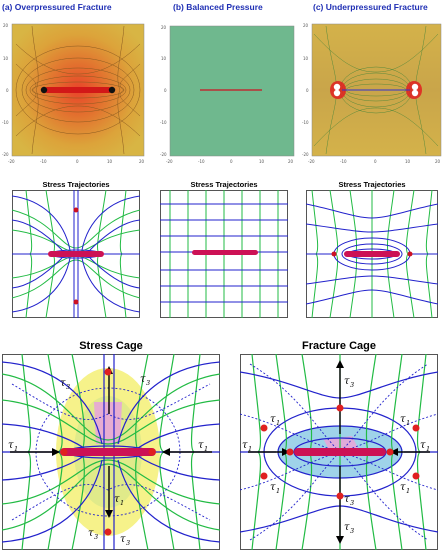 The image size is (443, 550). Describe the element at coordinates (372, 254) in the screenshot. I see `middle-right-trajectories` at that location.